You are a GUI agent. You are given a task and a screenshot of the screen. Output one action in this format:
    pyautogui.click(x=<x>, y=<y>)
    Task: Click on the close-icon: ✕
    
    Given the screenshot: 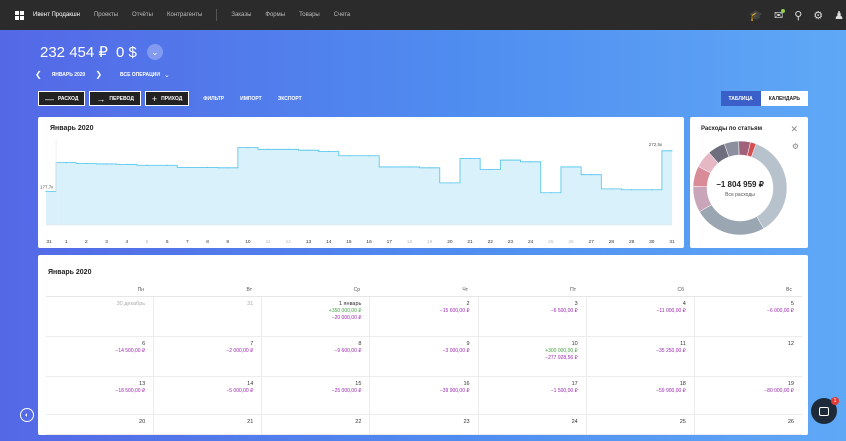 What is the action you would take?
    pyautogui.click(x=794, y=129)
    